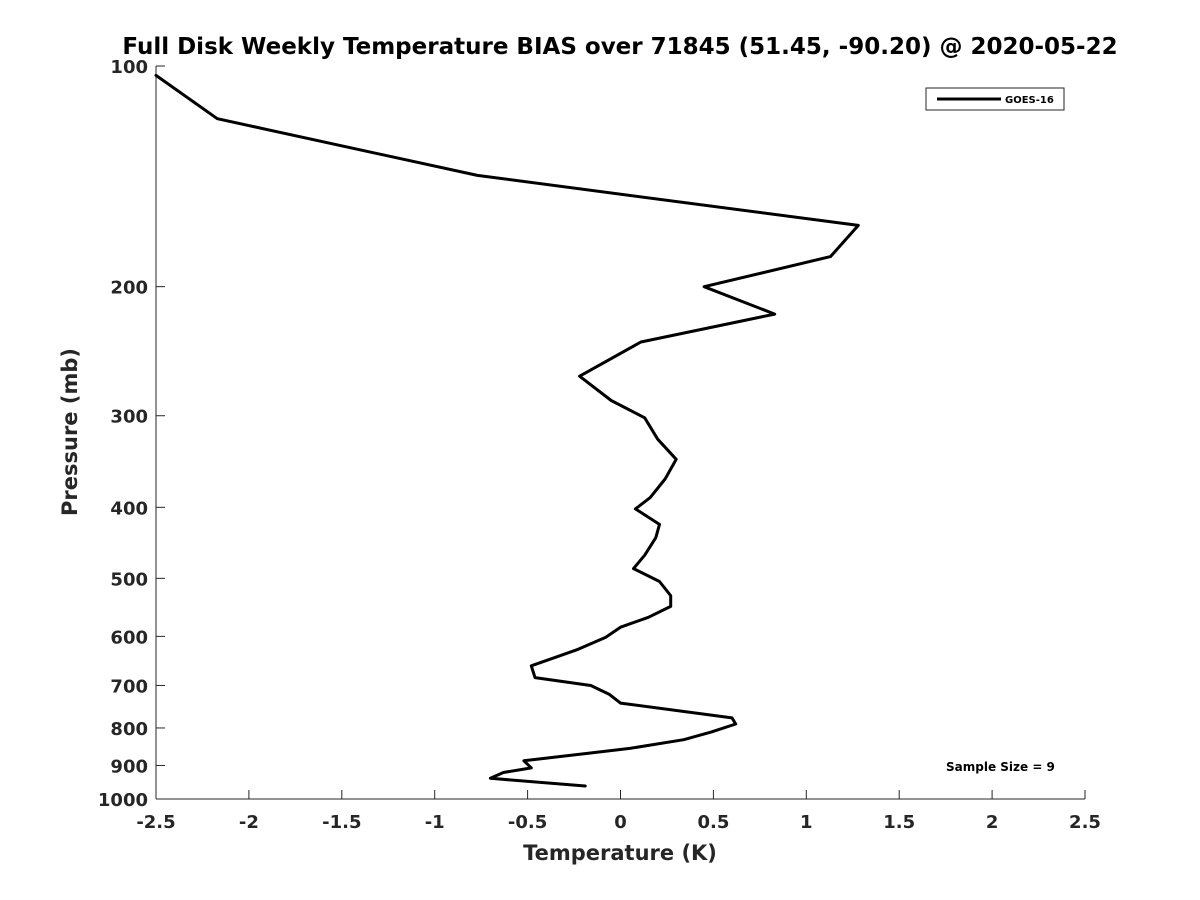 This screenshot has height=900, width=1200. I want to click on x-axis-label: Temperature (K), so click(620, 853).